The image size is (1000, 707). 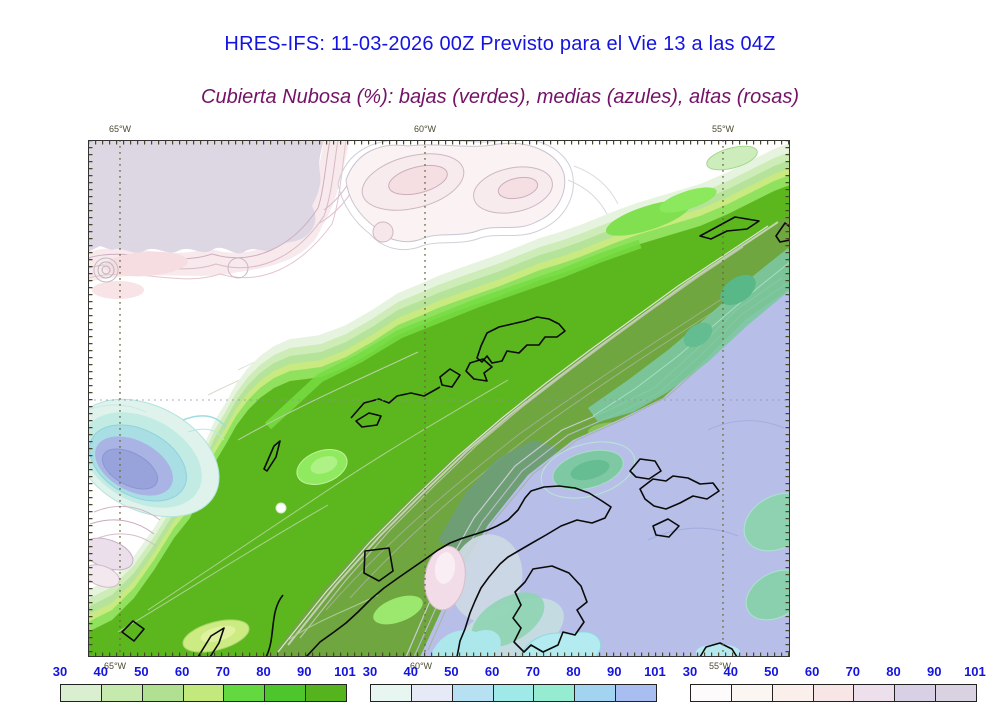 What do you see at coordinates (204, 671) in the screenshot?
I see `legend-values-low: 30 40 50 60 70 80 90 101` at bounding box center [204, 671].